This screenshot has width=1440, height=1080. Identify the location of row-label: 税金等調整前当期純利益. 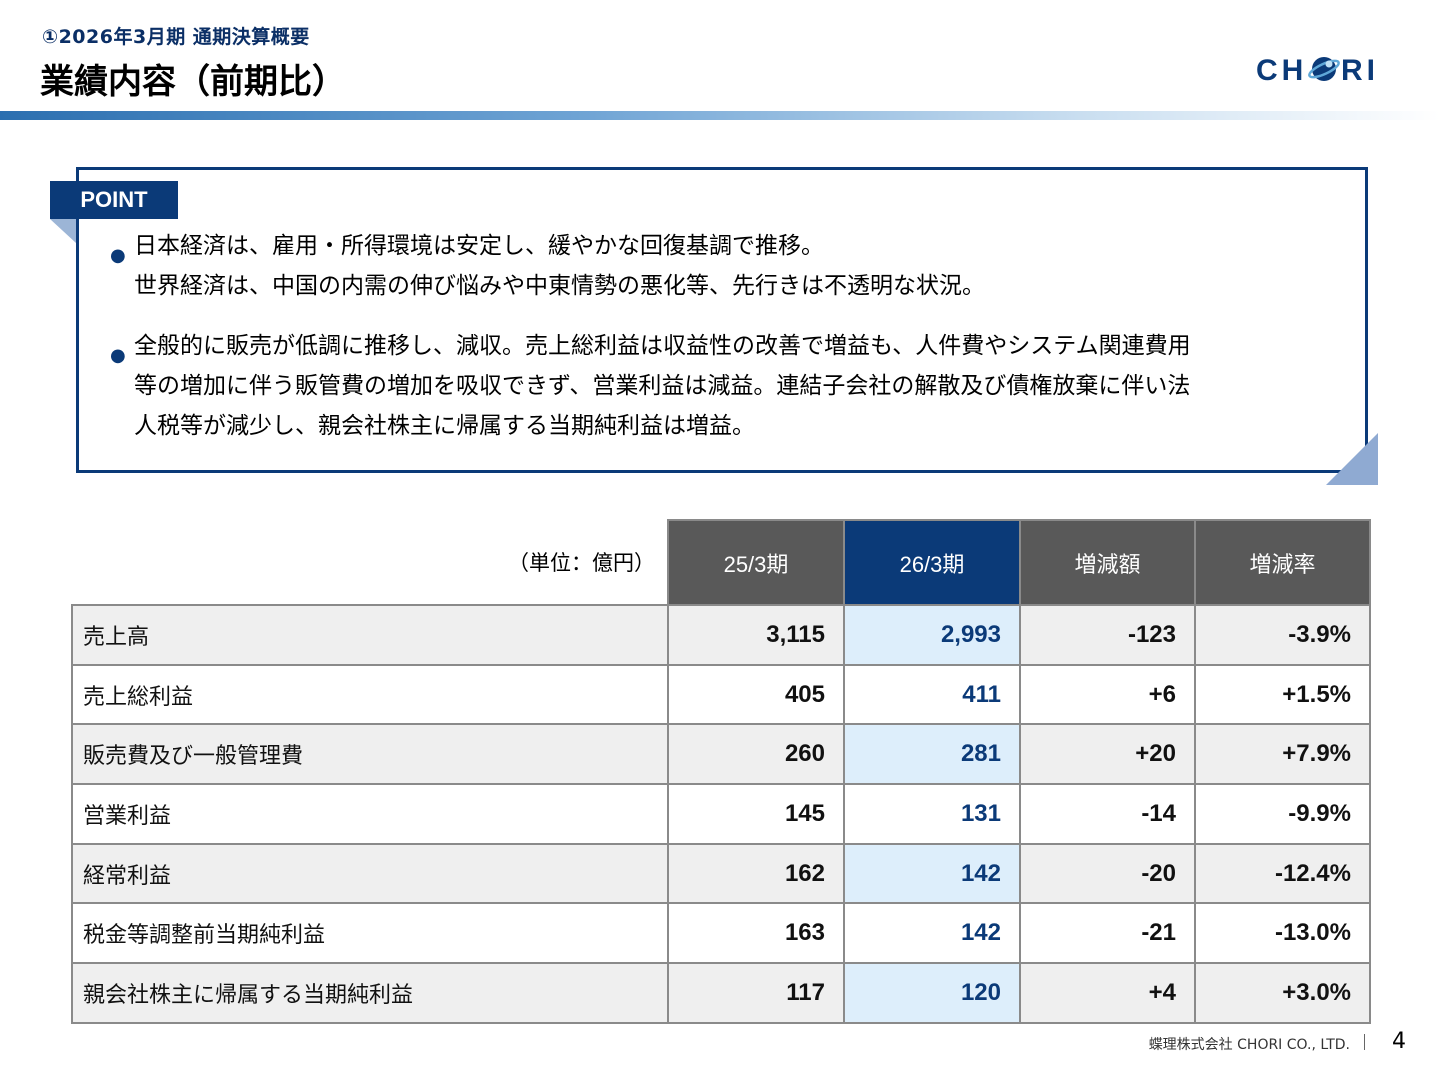
(370, 933).